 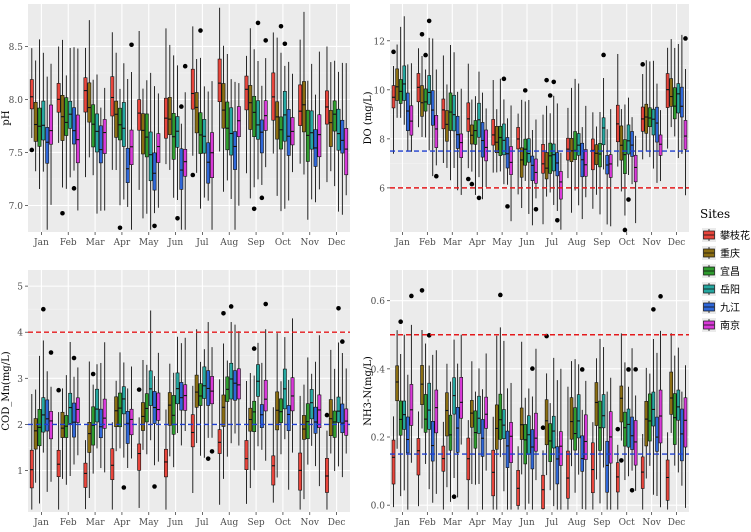 What do you see at coordinates (310, 243) in the screenshot?
I see `x-tick-label-nov: Nov` at bounding box center [310, 243].